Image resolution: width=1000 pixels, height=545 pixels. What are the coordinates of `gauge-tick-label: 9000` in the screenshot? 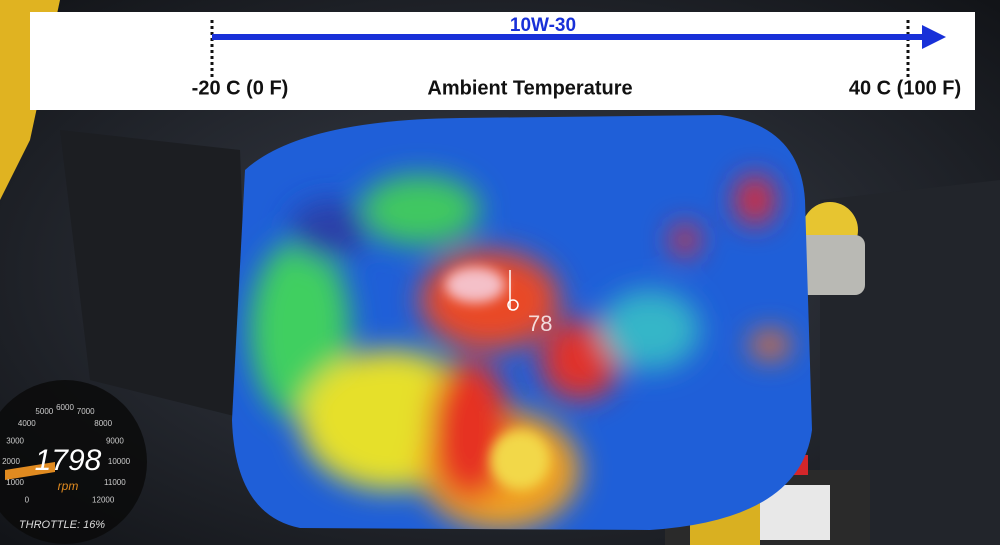 It's located at (115, 440).